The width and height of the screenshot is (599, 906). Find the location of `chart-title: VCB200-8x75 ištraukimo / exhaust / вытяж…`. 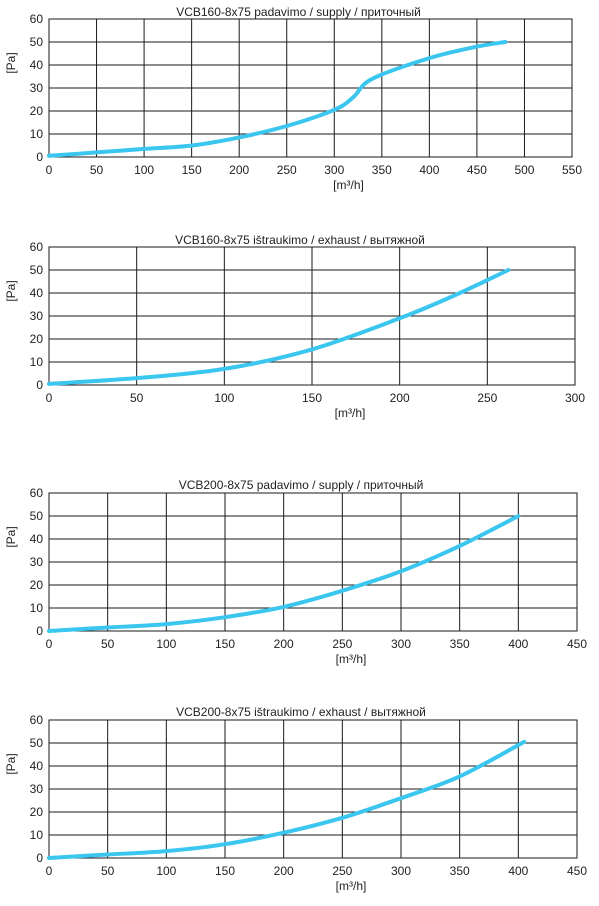

chart-title: VCB200-8x75 ištraukimo / exhaust / вытяж… is located at coordinates (301, 712).